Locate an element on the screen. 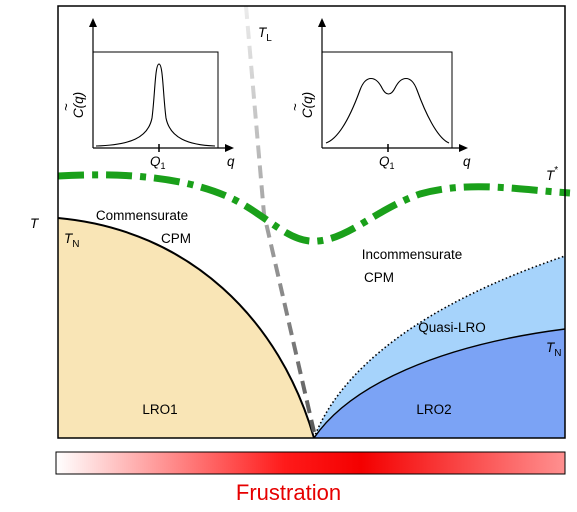 Image resolution: width=577 pixels, height=512 pixels. inset-right-y-label: C(q) is located at coordinates (307, 105).